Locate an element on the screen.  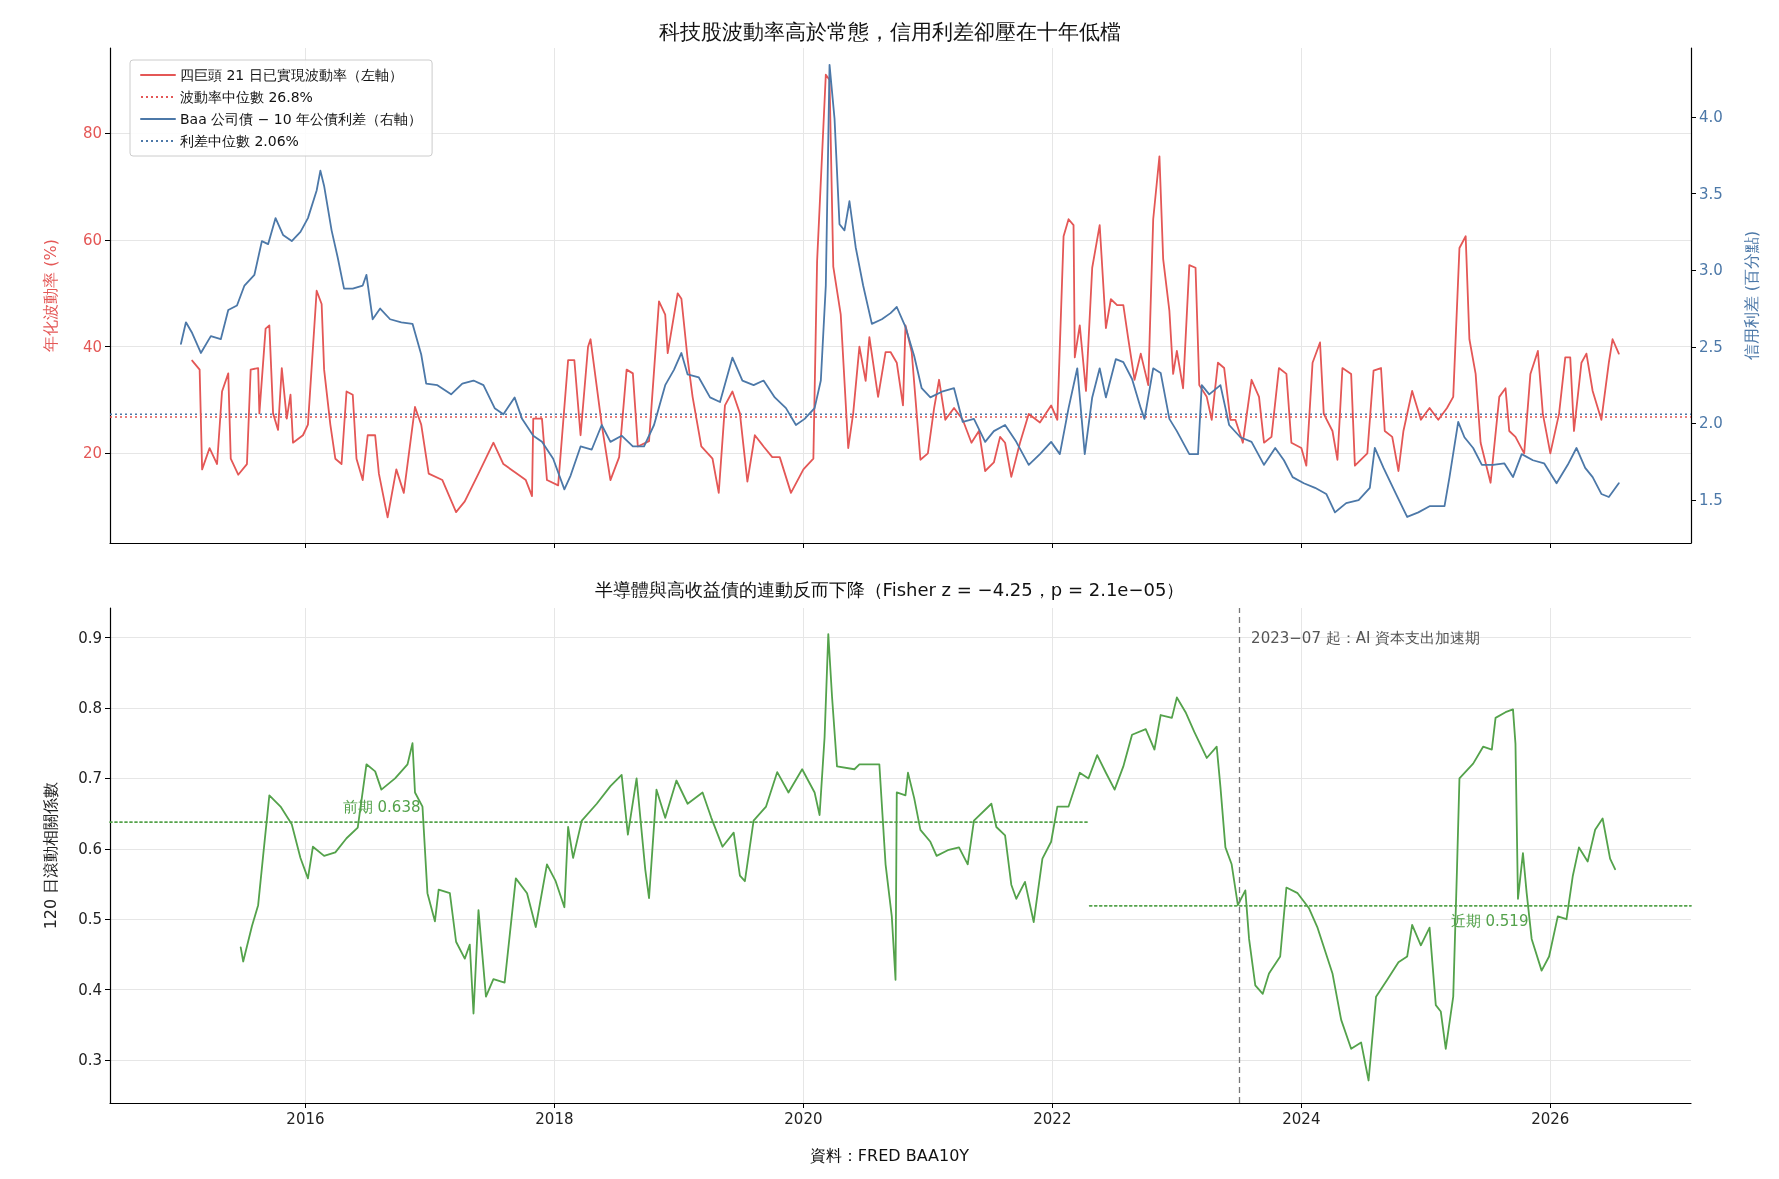
y-axis-title: 120 日滾動相關係數 is located at coordinates (50, 855).